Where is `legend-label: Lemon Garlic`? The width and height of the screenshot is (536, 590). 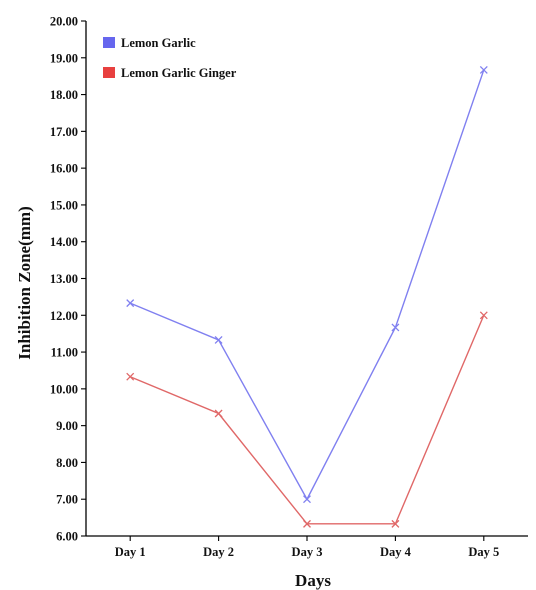 legend-label: Lemon Garlic is located at coordinates (158, 43).